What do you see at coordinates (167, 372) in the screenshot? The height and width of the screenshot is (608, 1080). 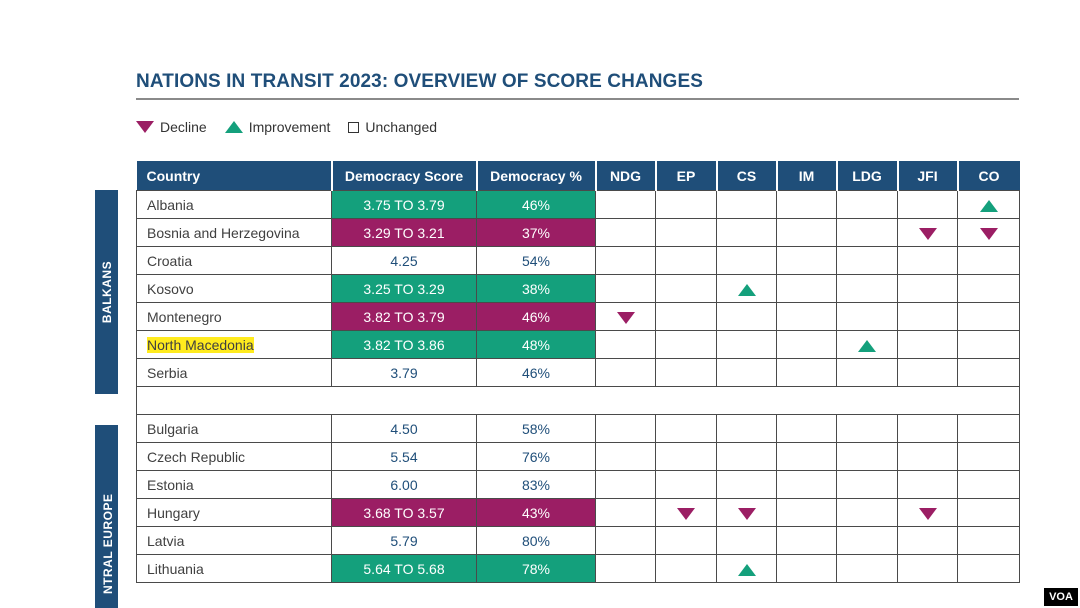 I see `country-name: Serbia` at bounding box center [167, 372].